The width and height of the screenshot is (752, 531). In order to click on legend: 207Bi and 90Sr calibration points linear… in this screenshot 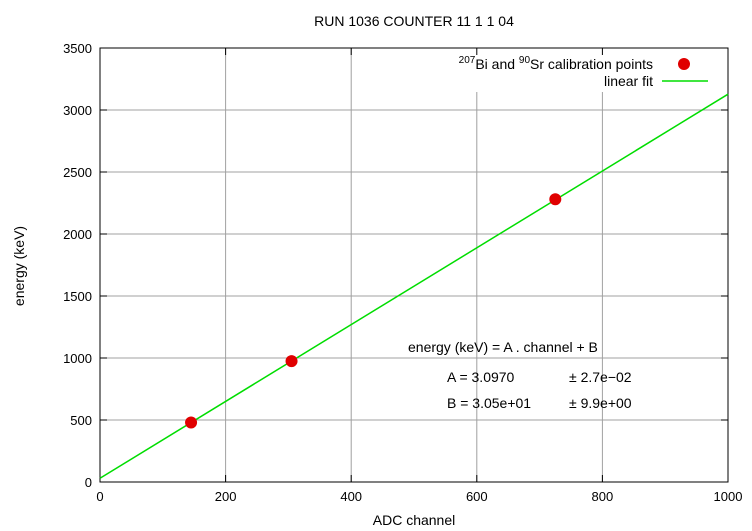, I will do `click(583, 72)`.